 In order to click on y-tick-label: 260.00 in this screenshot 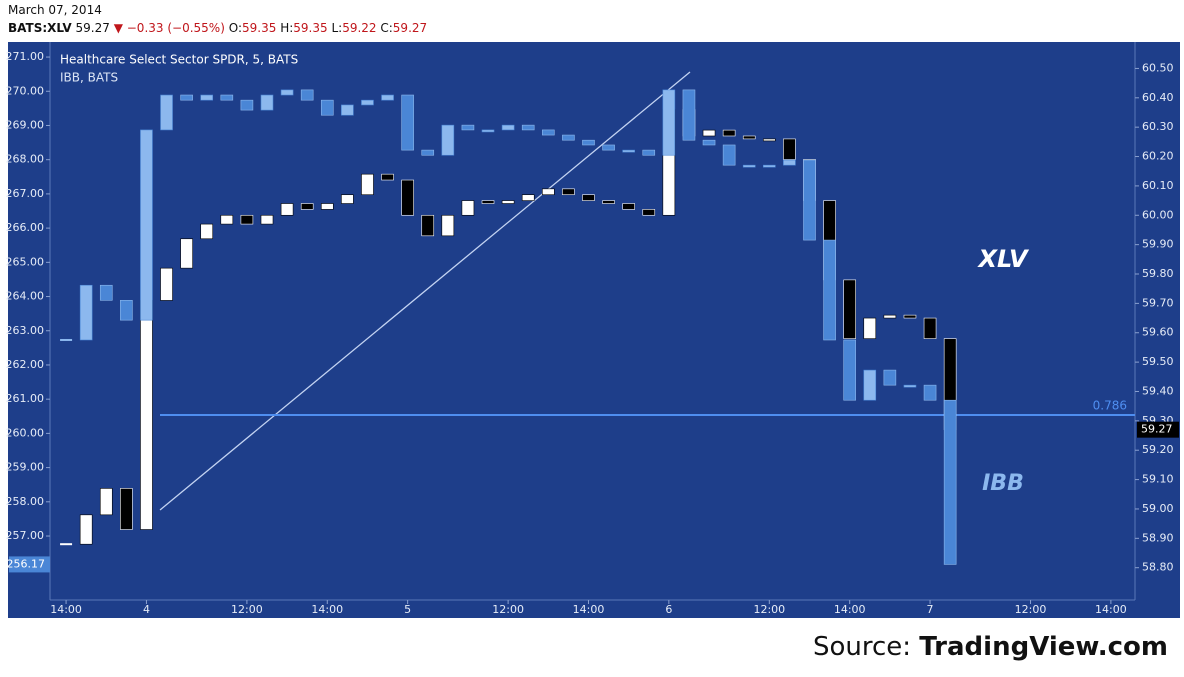, I will do `click(25, 432)`.